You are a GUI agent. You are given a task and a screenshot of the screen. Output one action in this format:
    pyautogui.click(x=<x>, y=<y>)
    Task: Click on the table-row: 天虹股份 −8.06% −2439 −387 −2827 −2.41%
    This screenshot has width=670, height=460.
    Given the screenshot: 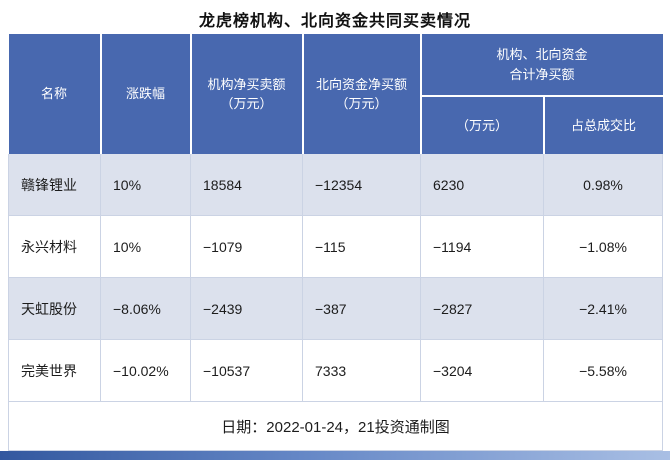 What is the action you would take?
    pyautogui.click(x=336, y=308)
    